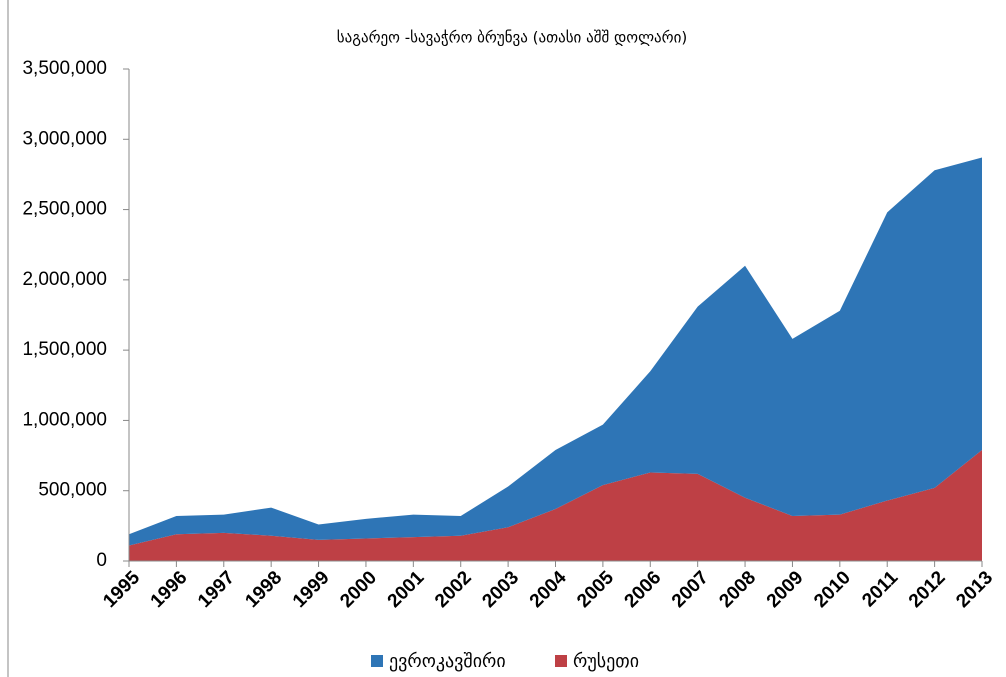 The image size is (1006, 677). I want to click on x-tick-label: 2003, so click(500, 589).